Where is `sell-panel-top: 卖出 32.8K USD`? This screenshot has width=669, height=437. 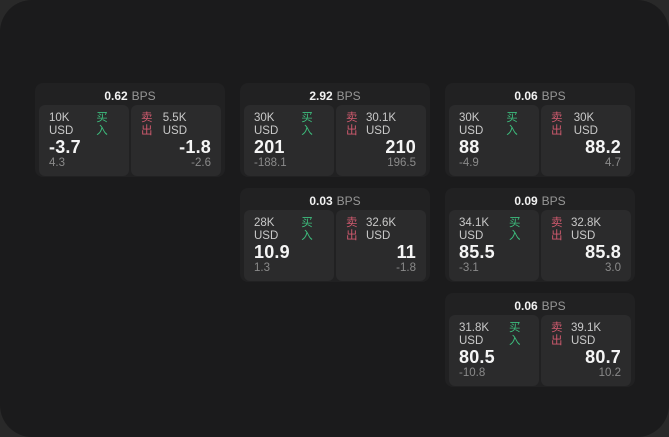
sell-panel-top: 卖出 32.8K USD is located at coordinates (586, 230).